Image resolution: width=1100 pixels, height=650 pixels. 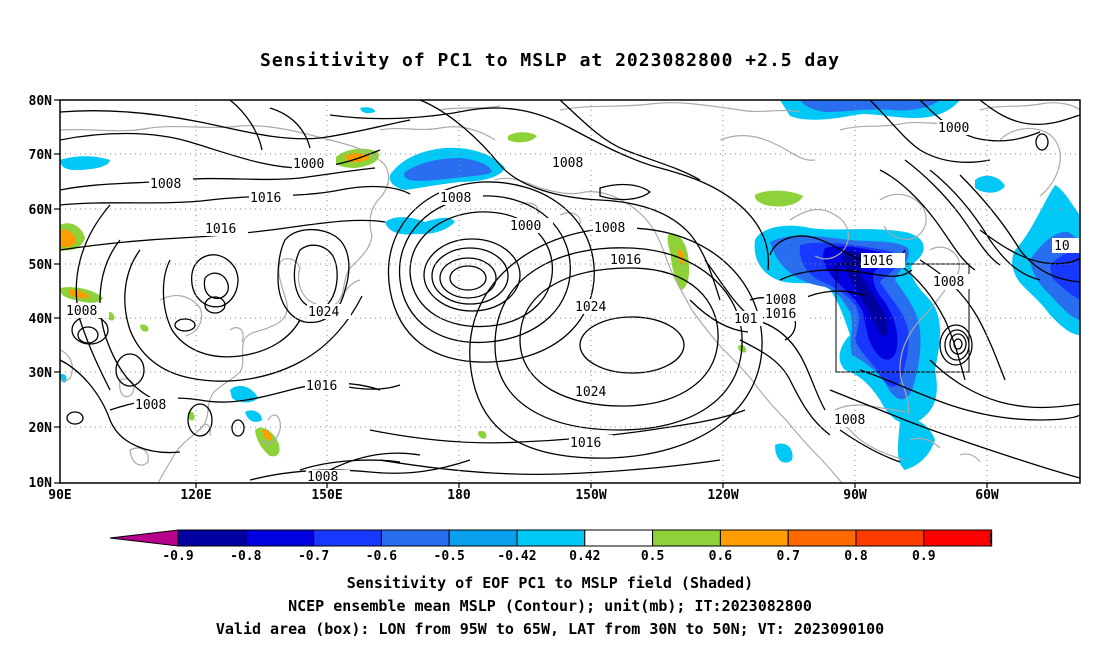 I want to click on lat-label: 50N, so click(x=41, y=265).